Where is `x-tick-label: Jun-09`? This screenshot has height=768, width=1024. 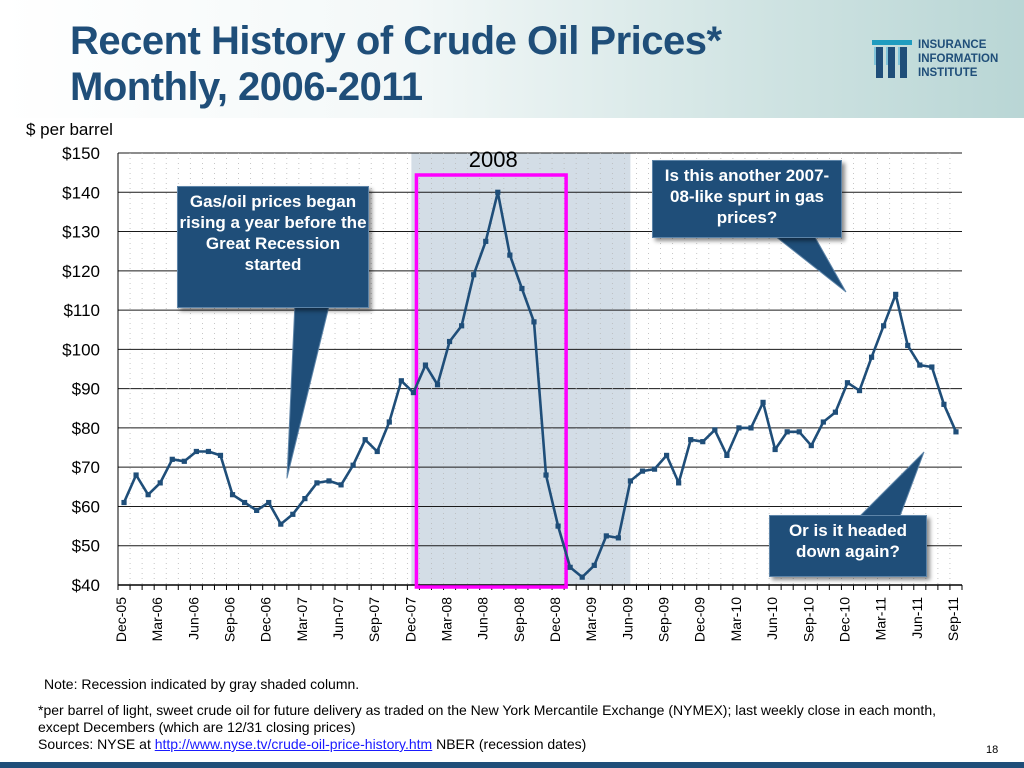
x-tick-label: Jun-09 is located at coordinates (627, 618).